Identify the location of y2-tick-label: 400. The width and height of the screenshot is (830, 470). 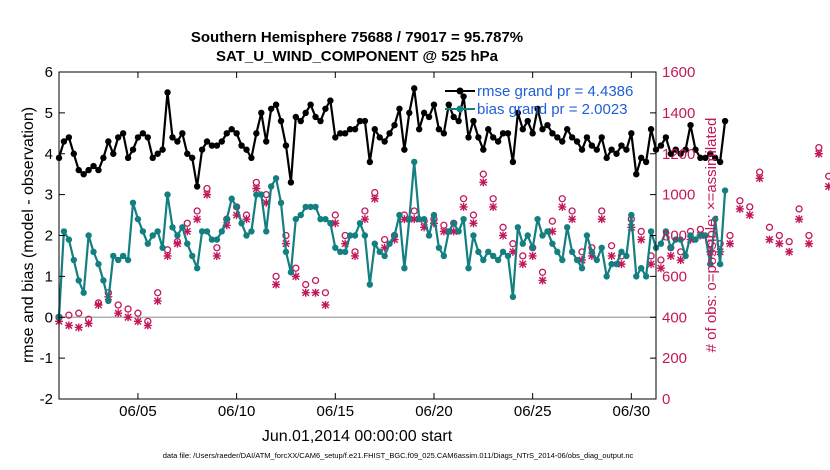
(674, 317).